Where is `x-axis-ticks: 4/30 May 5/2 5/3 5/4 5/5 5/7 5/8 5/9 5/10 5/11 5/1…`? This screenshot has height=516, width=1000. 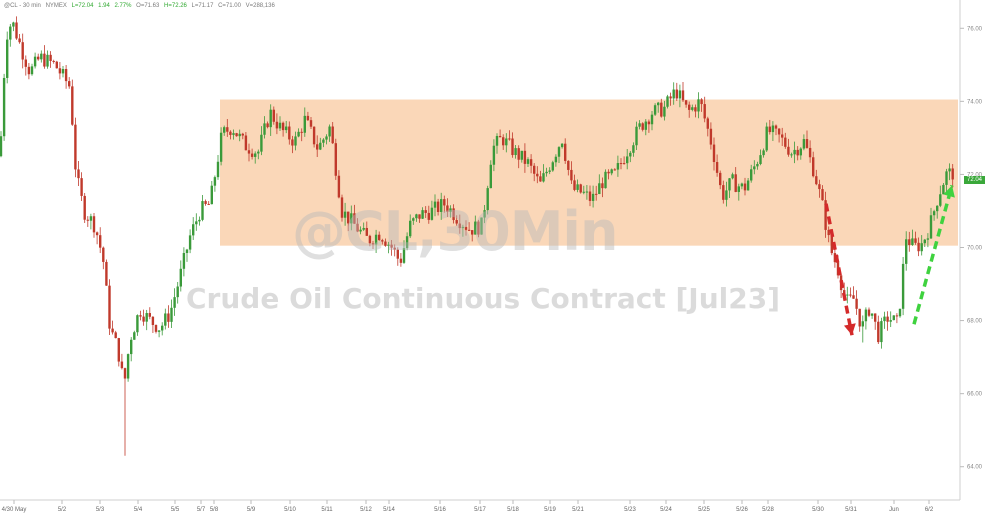
x-axis-ticks: 4/30 May 5/2 5/3 5/4 5/5 5/7 5/8 5/9 5/10 5/11 5/1… is located at coordinates (468, 506).